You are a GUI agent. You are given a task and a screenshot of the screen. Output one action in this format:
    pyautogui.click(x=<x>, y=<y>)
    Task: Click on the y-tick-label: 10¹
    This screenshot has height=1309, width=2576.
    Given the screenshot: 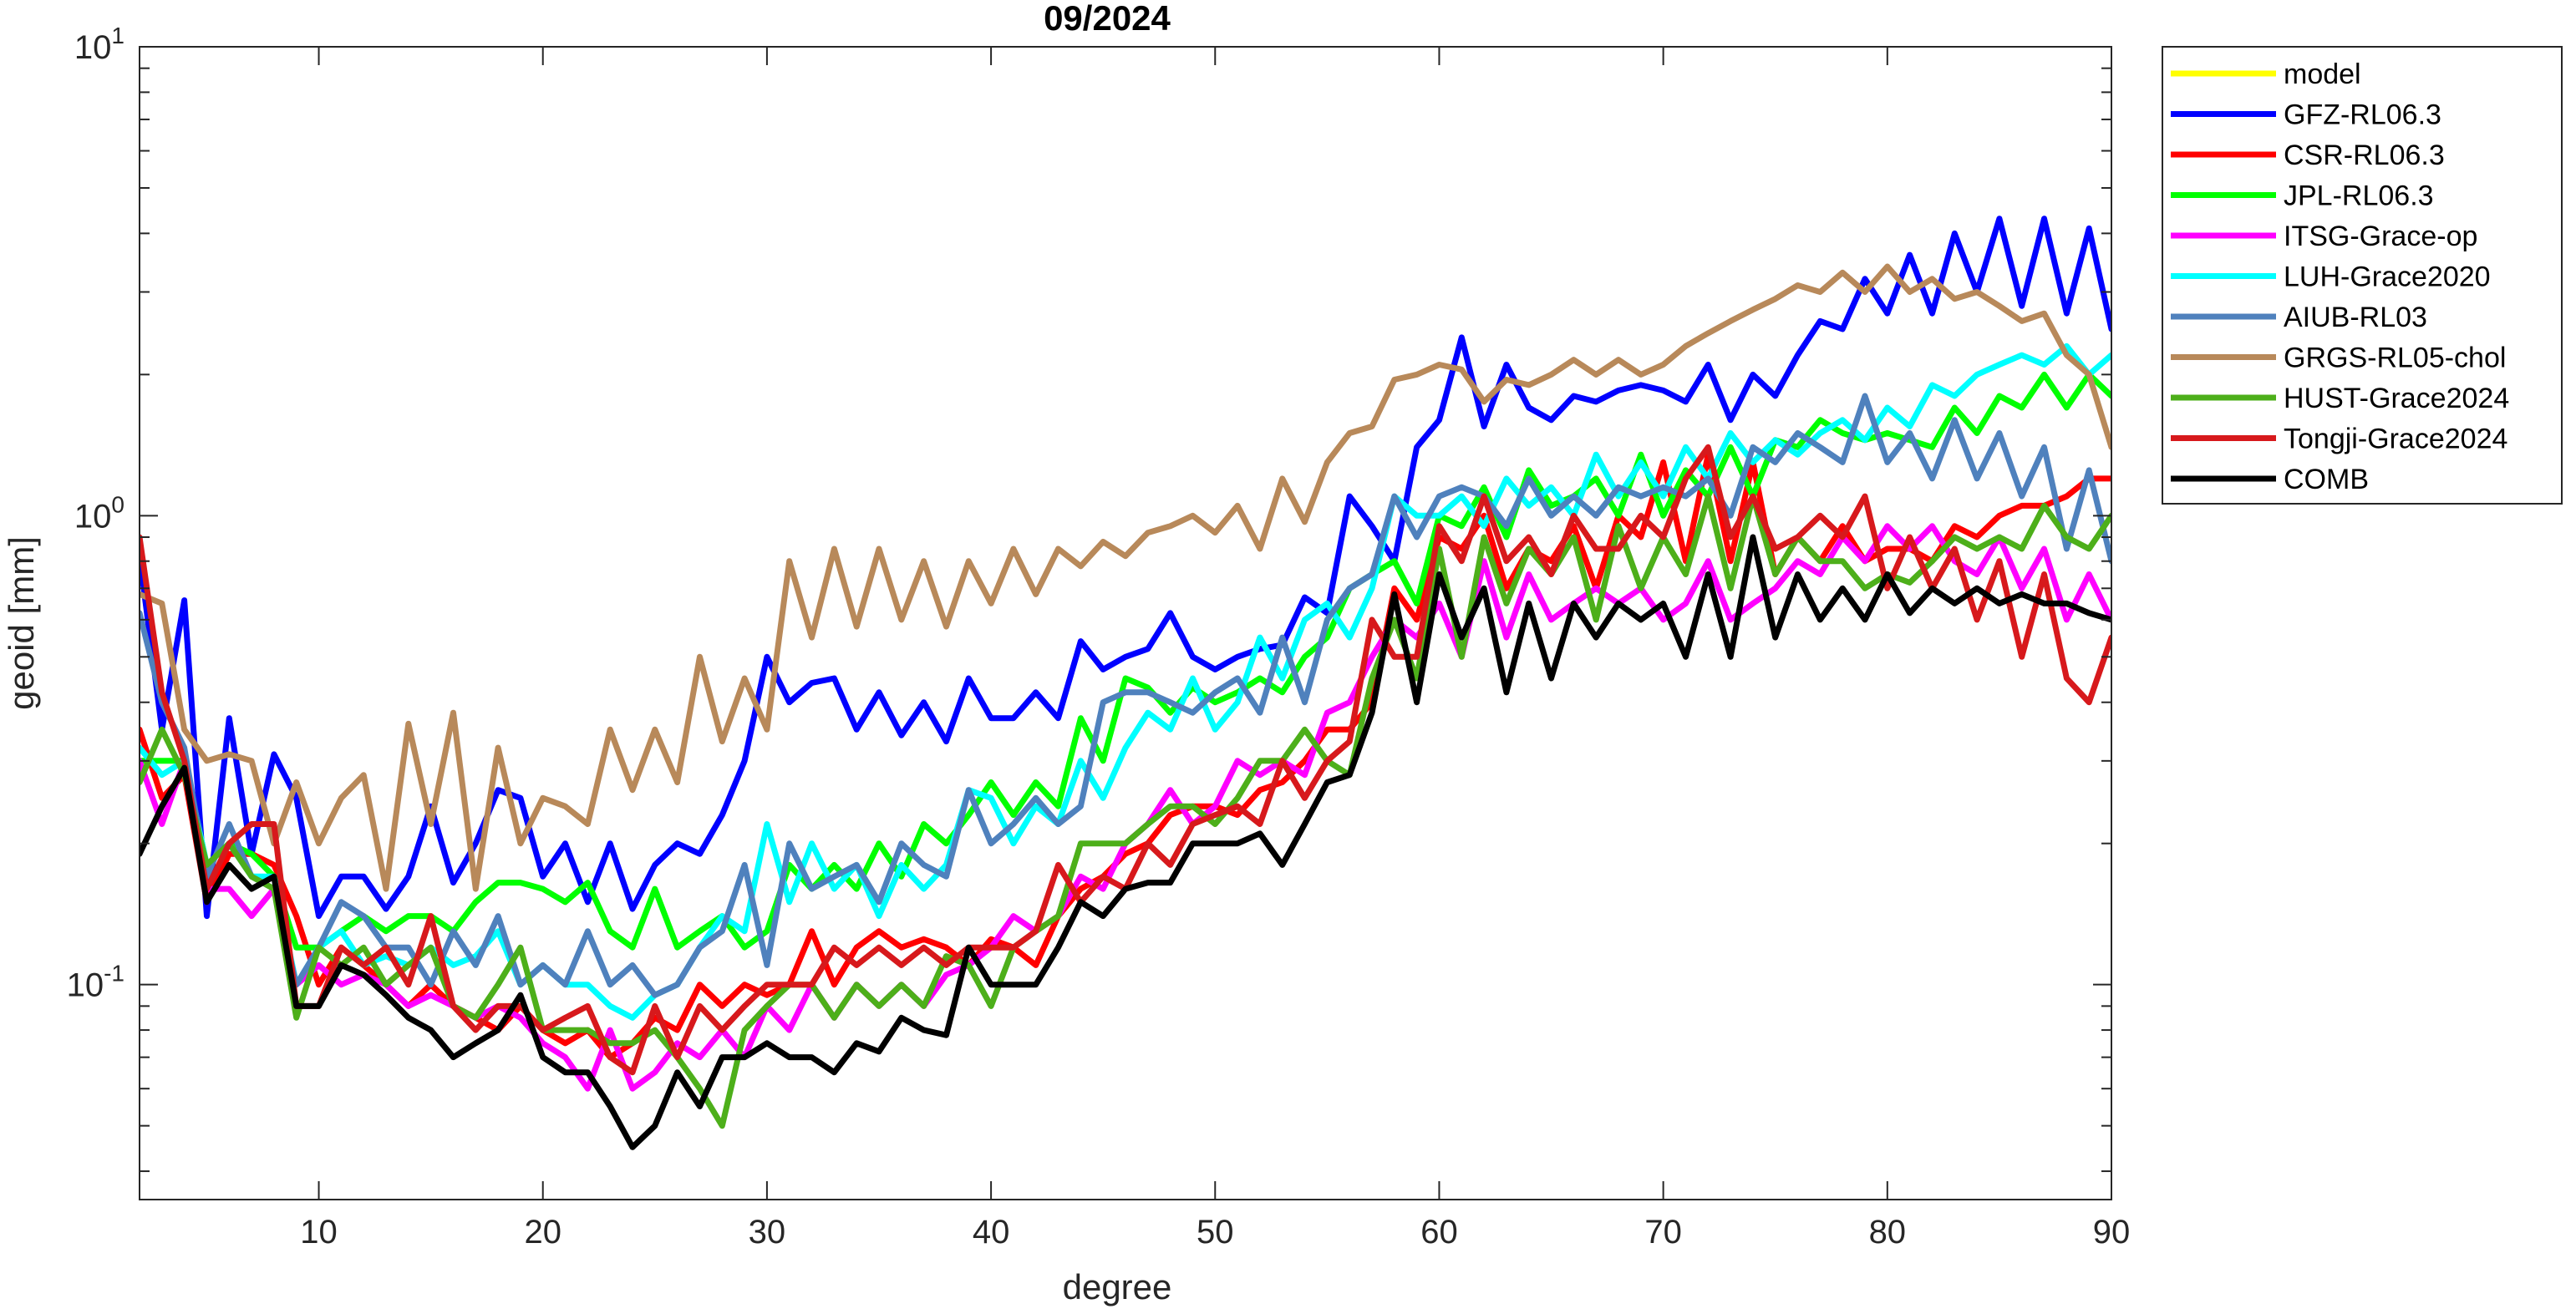 What is the action you would take?
    pyautogui.click(x=99, y=44)
    